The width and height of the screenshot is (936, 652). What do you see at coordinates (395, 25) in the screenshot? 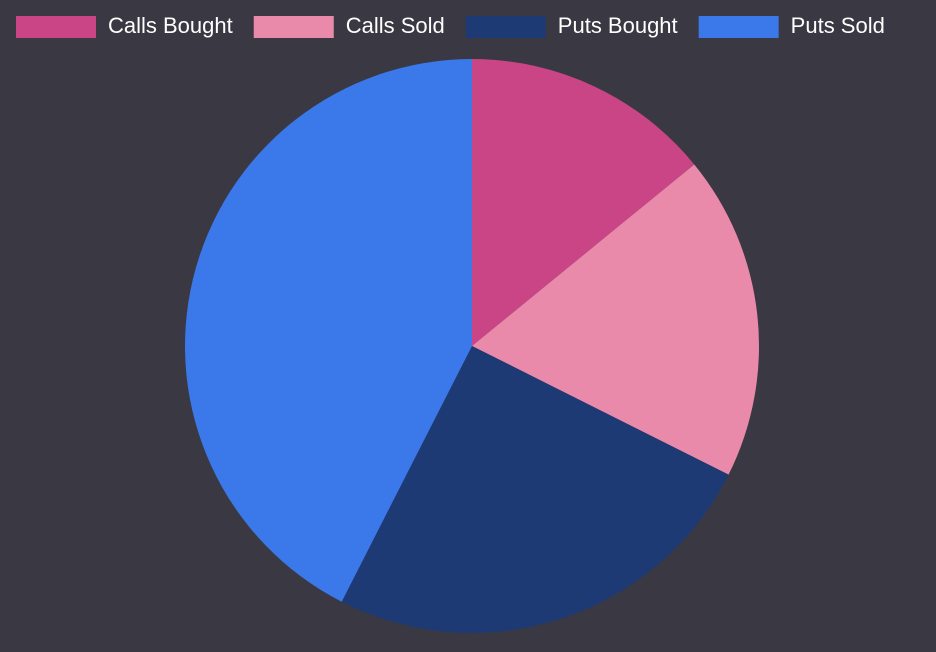
I see `legend-label: Calls Sold` at bounding box center [395, 25].